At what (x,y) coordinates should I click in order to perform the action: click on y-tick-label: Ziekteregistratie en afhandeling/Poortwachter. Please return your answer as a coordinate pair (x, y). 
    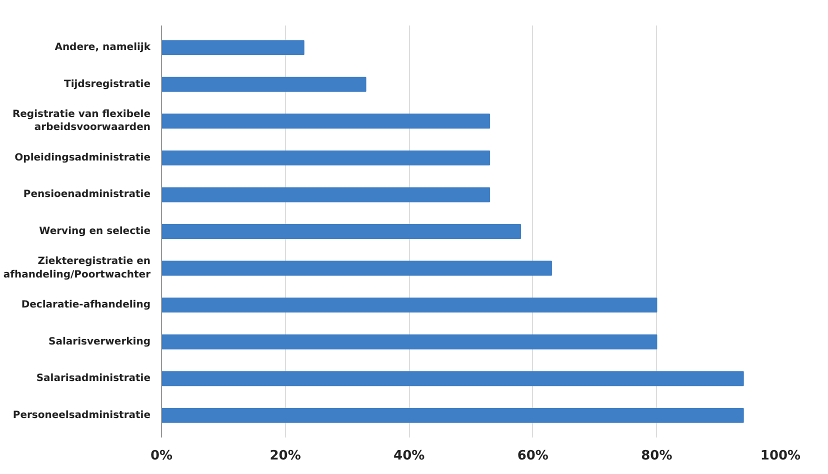
    Looking at the image, I should click on (77, 268).